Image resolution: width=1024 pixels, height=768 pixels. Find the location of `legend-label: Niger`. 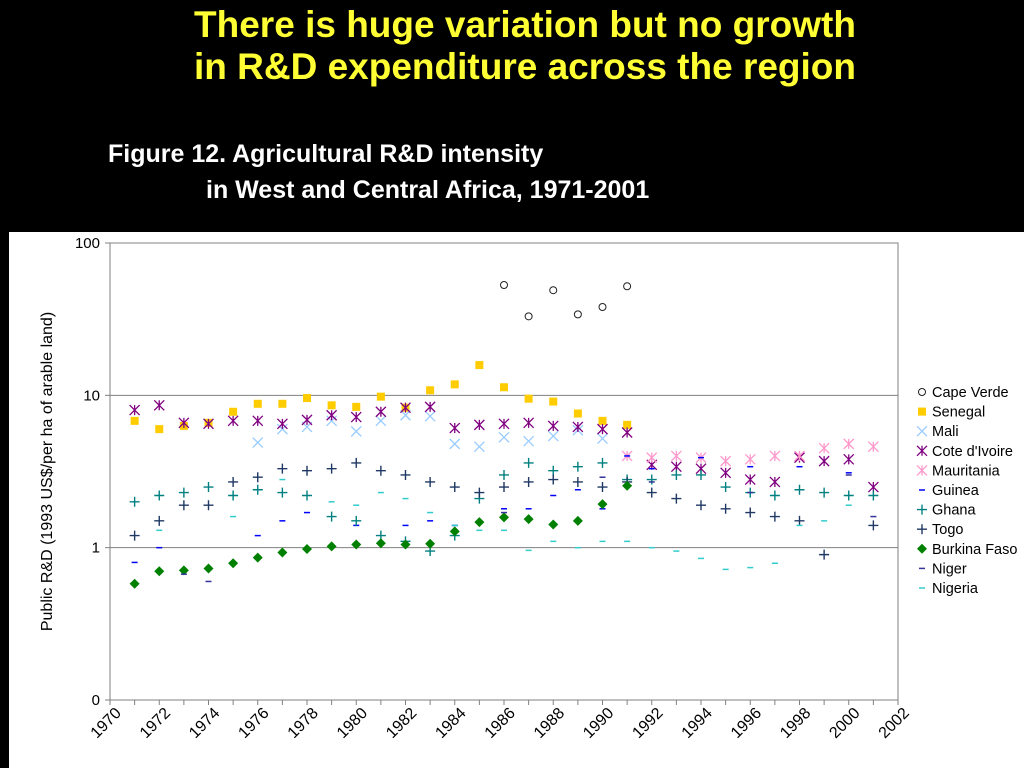

legend-label: Niger is located at coordinates (949, 569).